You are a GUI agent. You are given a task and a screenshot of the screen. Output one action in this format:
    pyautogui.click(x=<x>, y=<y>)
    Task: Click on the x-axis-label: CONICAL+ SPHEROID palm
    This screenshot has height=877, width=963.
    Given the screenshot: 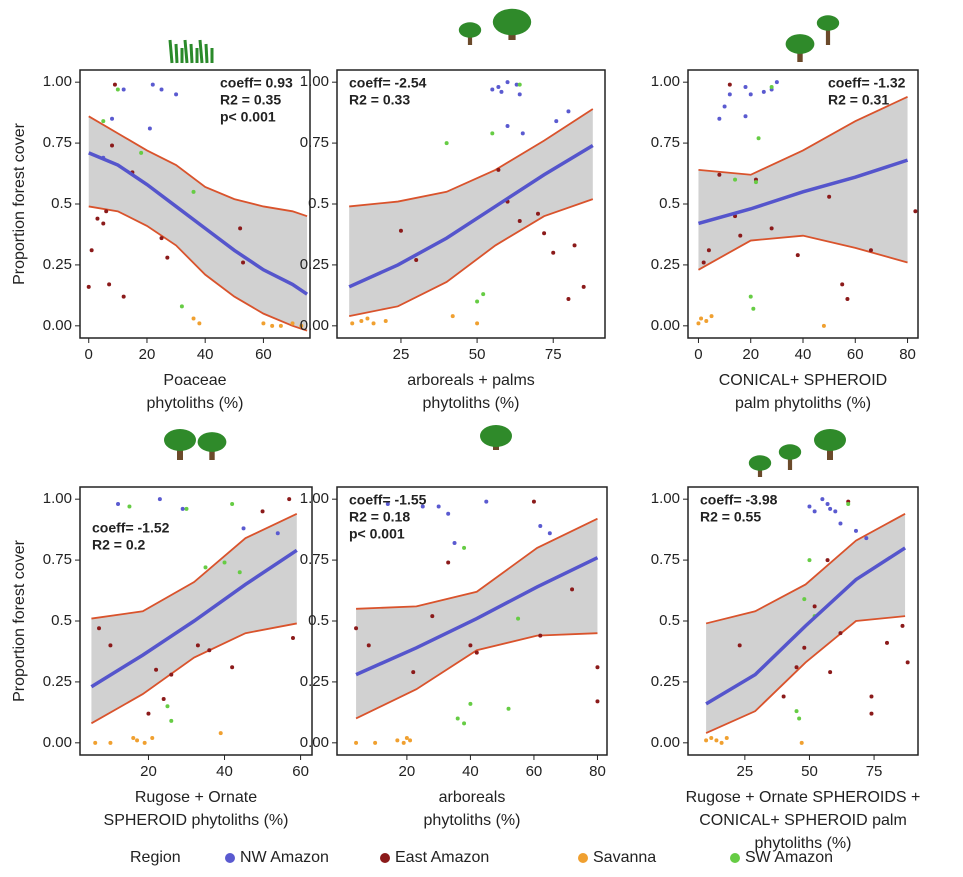 What is the action you would take?
    pyautogui.click(x=803, y=820)
    